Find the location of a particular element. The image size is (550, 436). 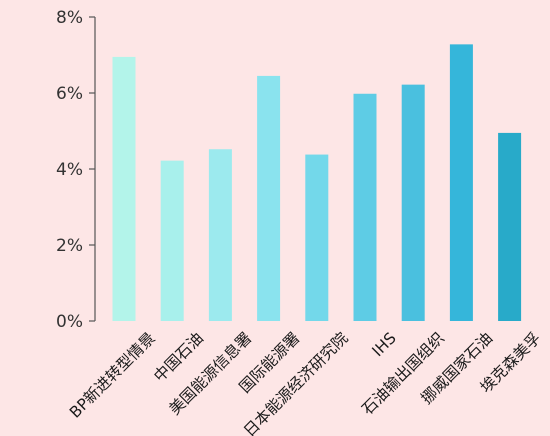

y-axis: 0% 2% 4% 6% 8% is located at coordinates (76, 170).